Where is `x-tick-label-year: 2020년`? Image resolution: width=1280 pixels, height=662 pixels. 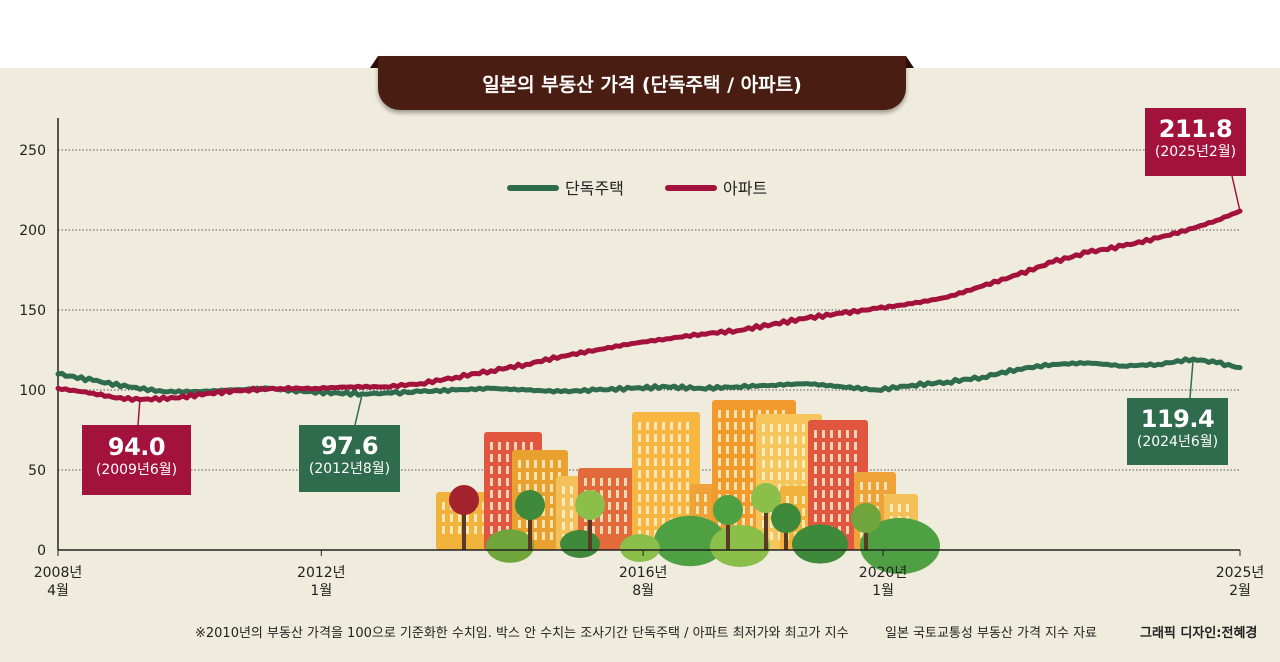
x-tick-label-year: 2020년 is located at coordinates (883, 573).